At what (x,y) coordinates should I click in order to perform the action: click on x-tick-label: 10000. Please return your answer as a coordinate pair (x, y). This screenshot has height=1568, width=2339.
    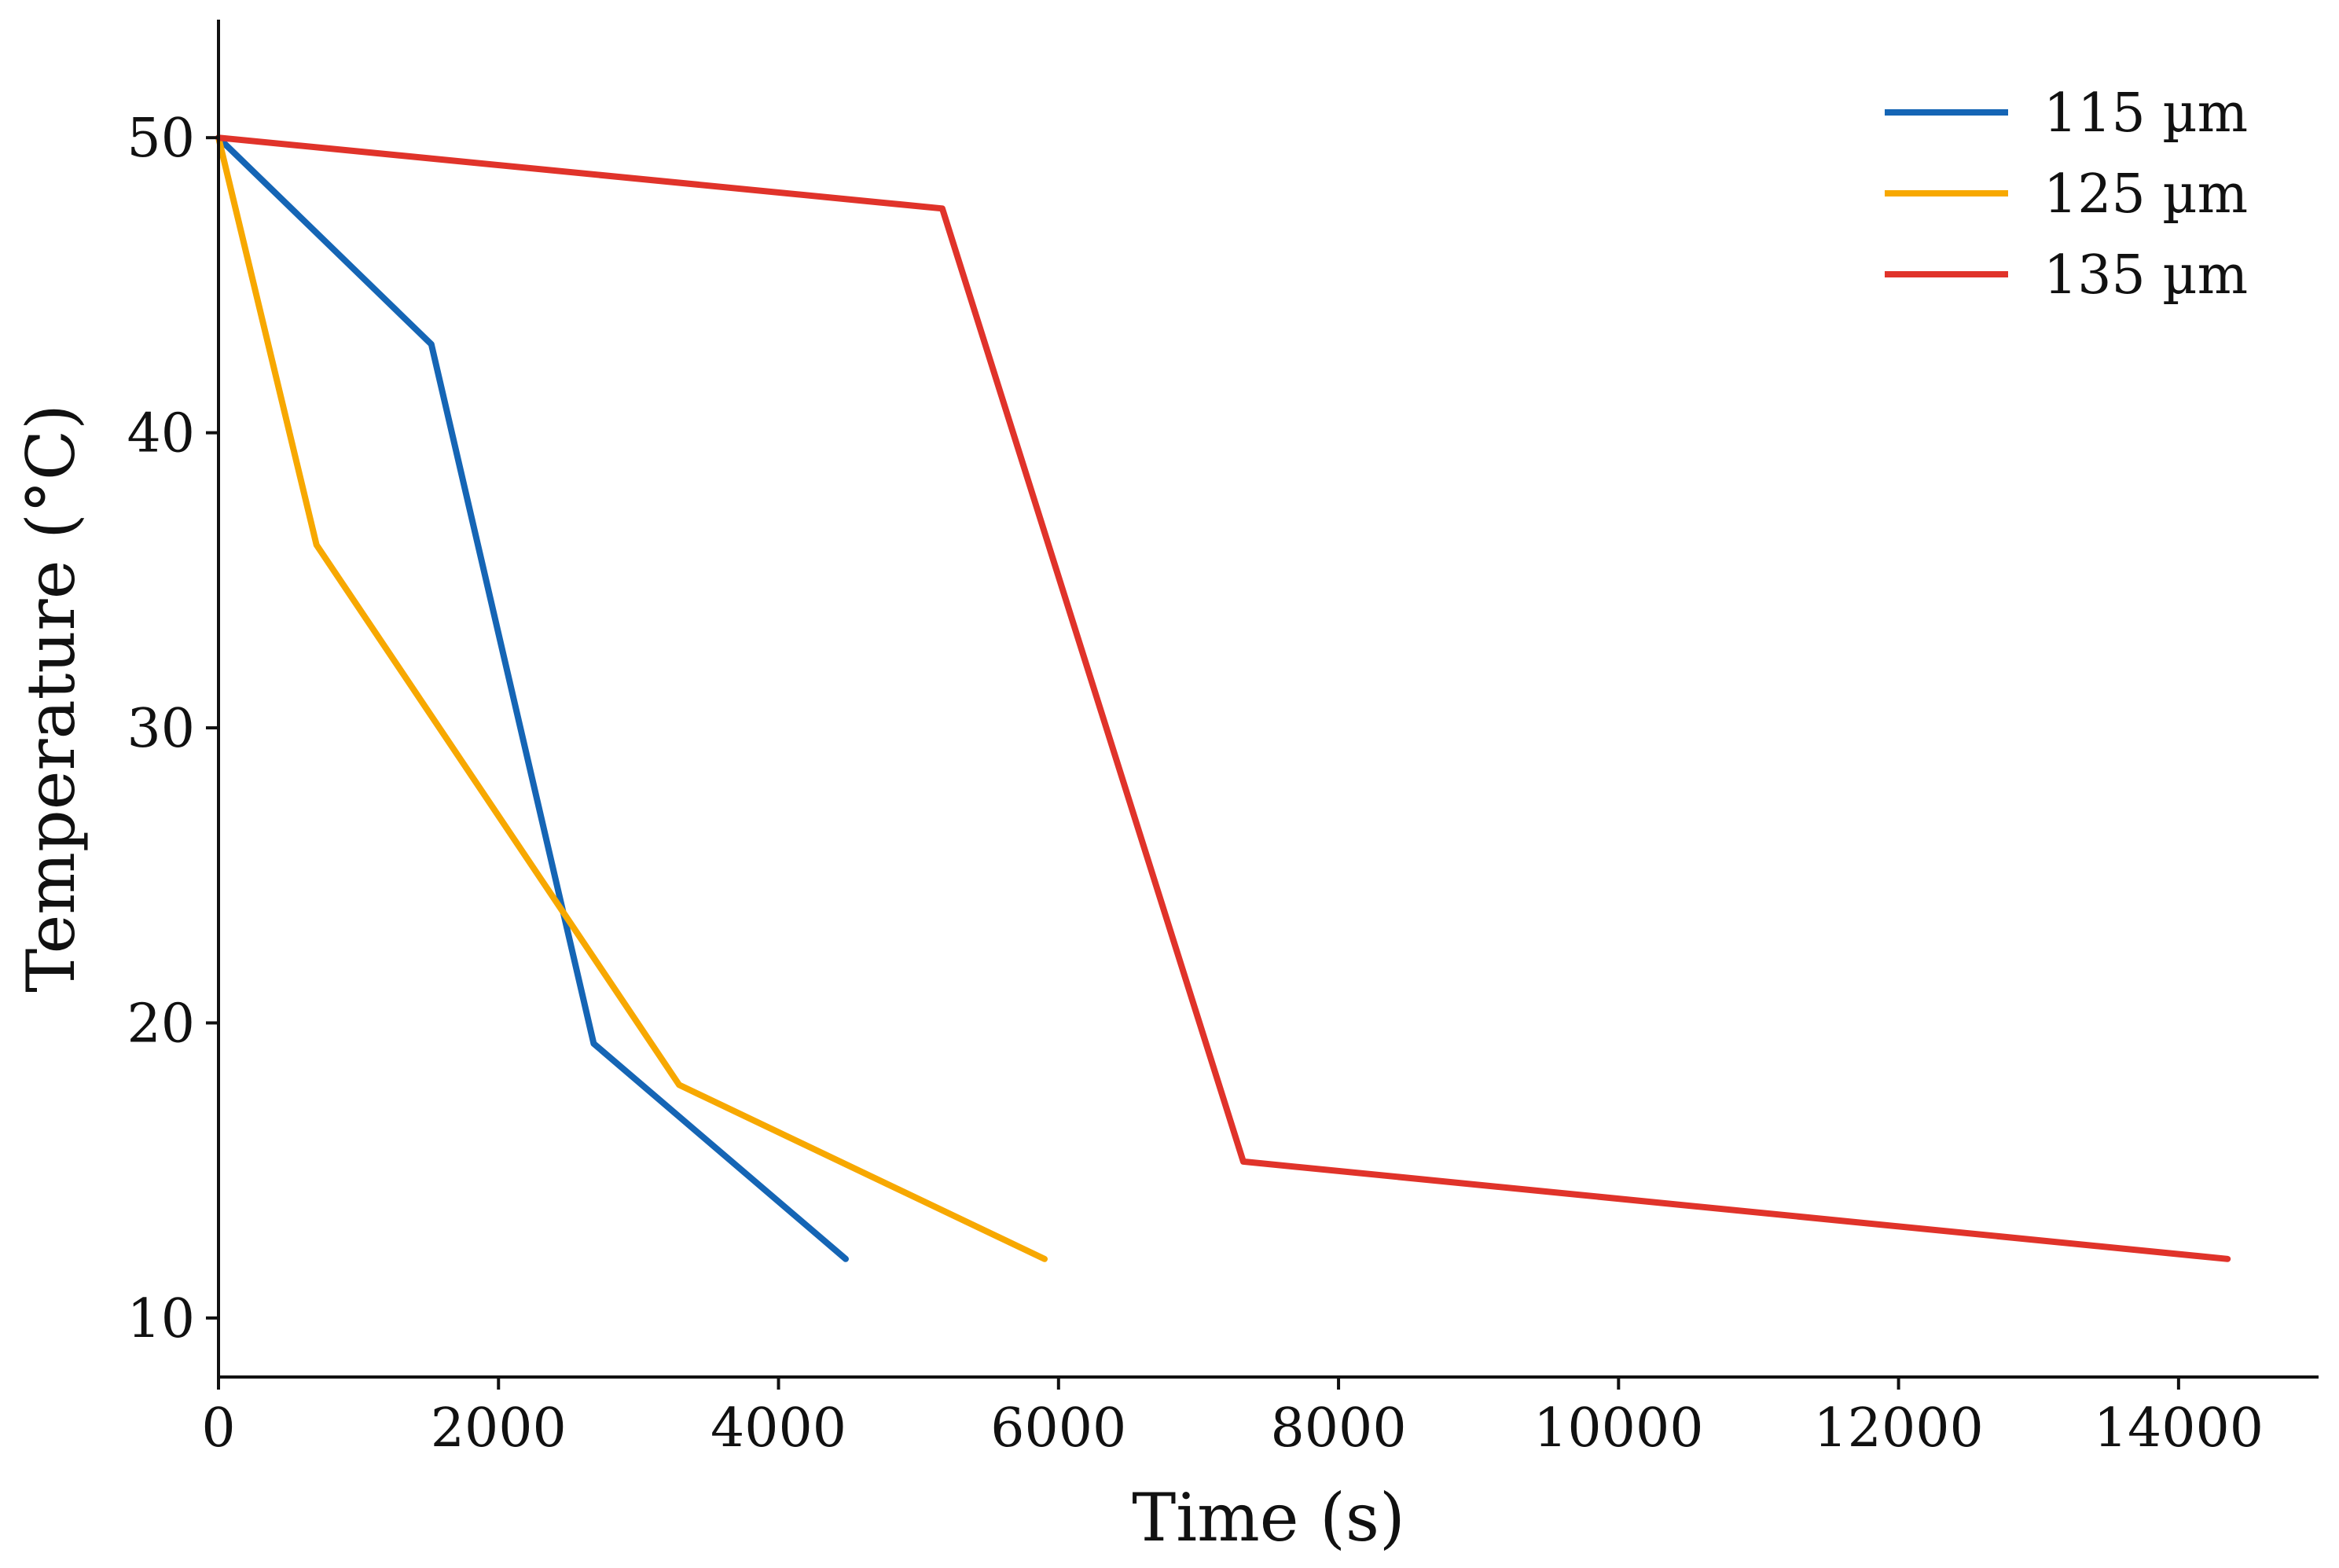
    Looking at the image, I should click on (1618, 1428).